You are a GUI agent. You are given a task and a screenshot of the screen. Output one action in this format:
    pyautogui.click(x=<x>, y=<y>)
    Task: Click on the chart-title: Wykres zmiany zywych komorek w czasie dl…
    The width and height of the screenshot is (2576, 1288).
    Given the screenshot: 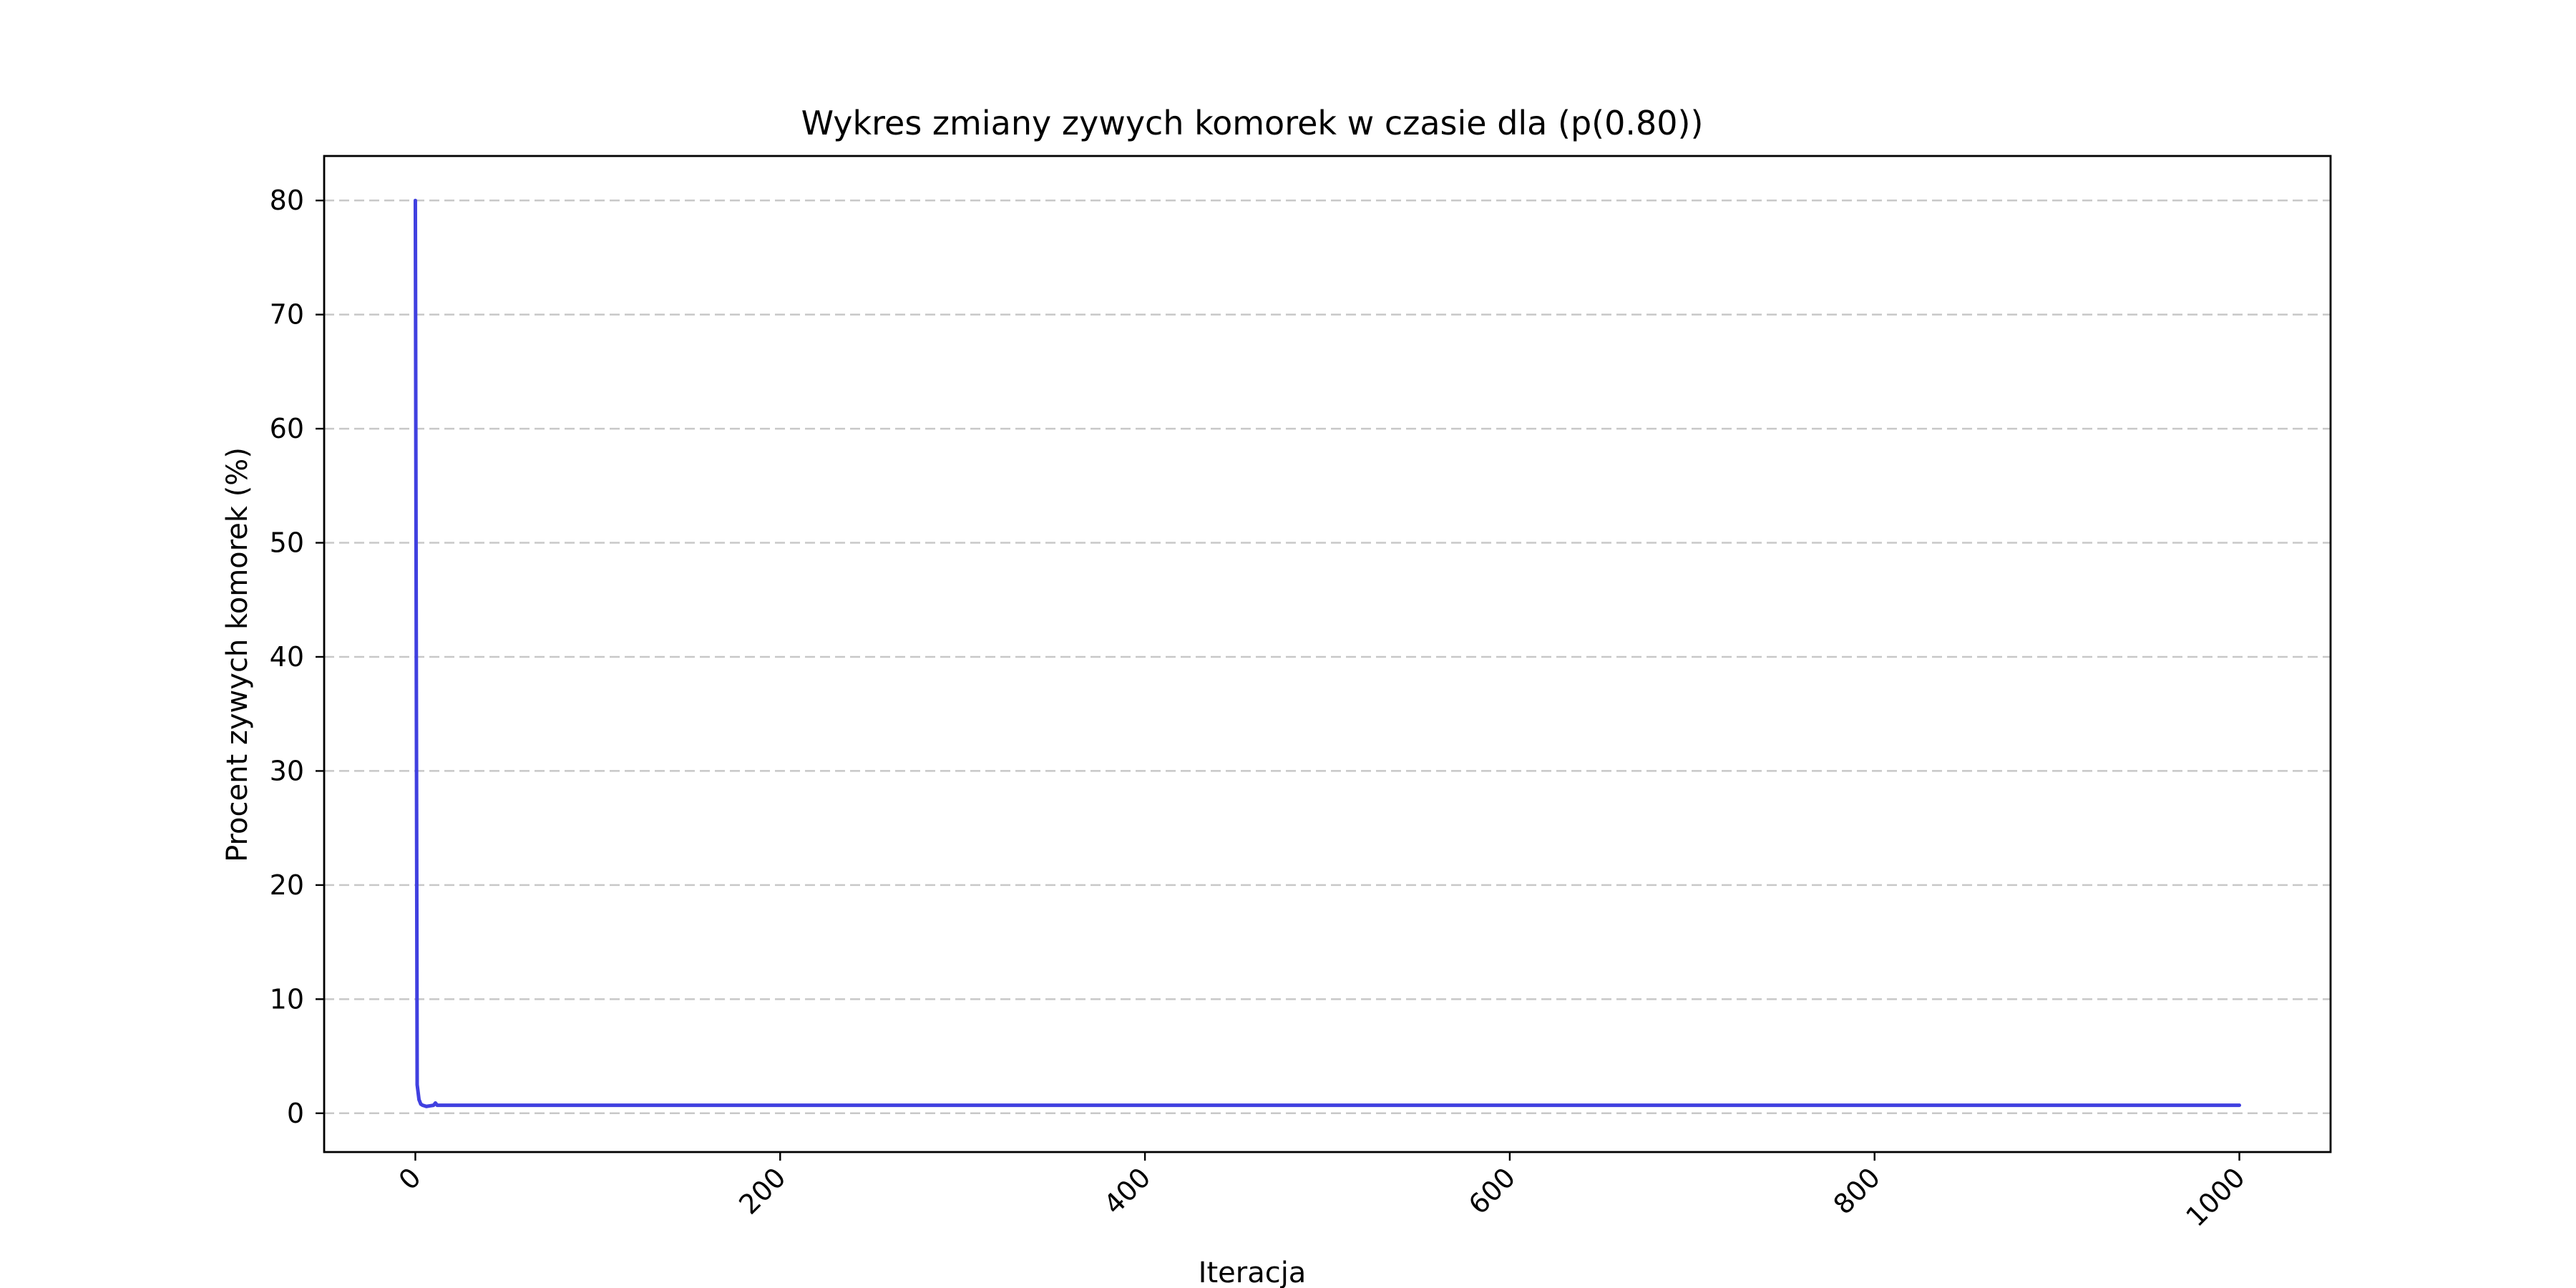 What is the action you would take?
    pyautogui.click(x=1252, y=123)
    